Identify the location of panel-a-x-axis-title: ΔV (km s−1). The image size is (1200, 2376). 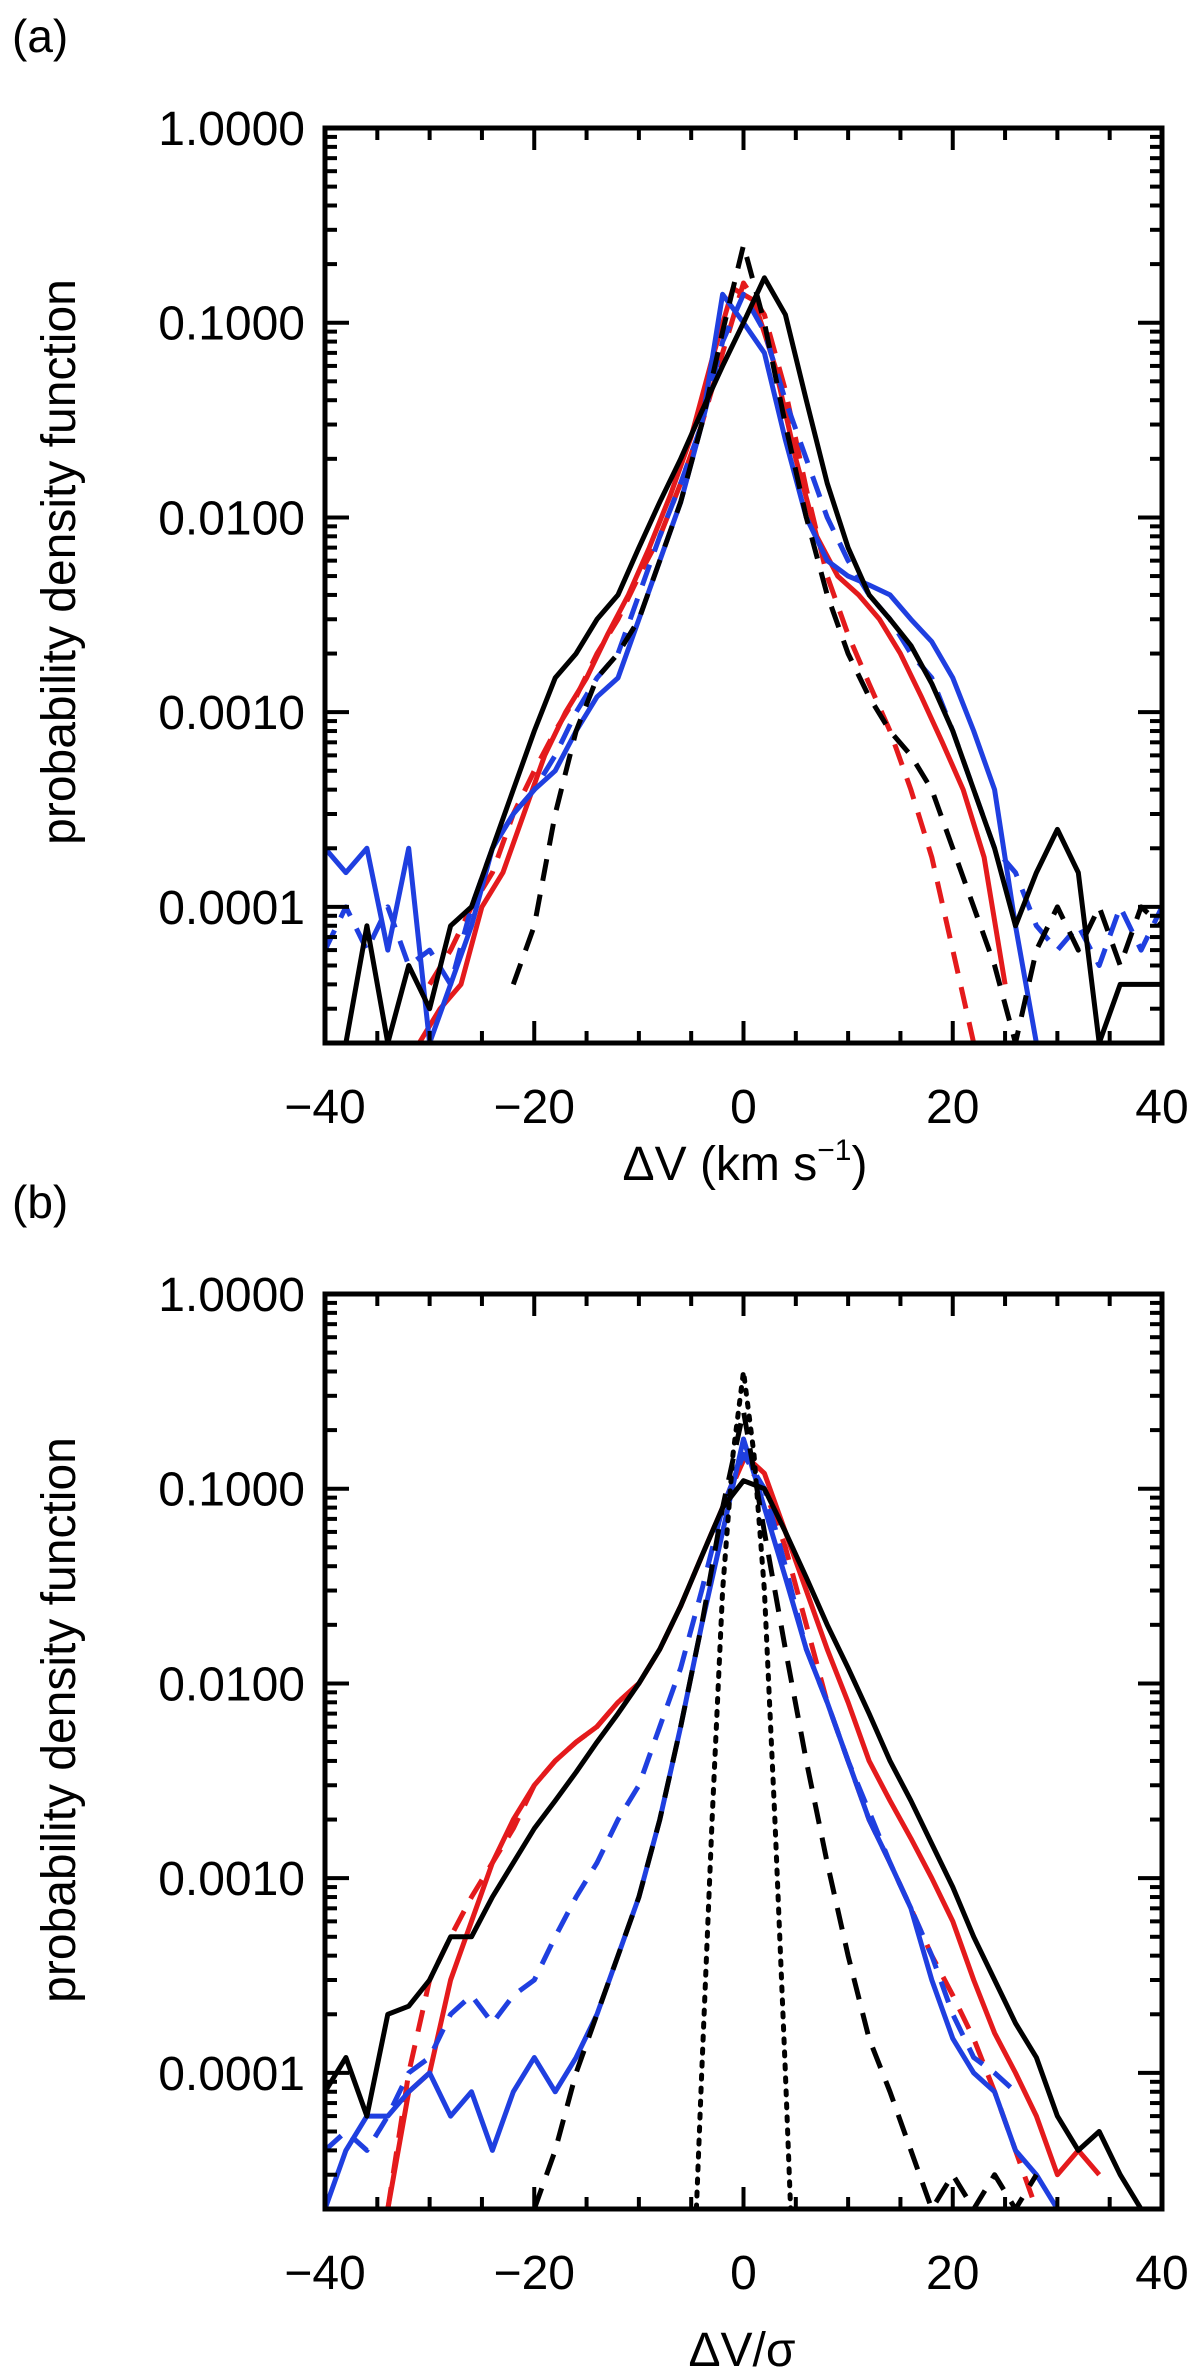
(745, 1162).